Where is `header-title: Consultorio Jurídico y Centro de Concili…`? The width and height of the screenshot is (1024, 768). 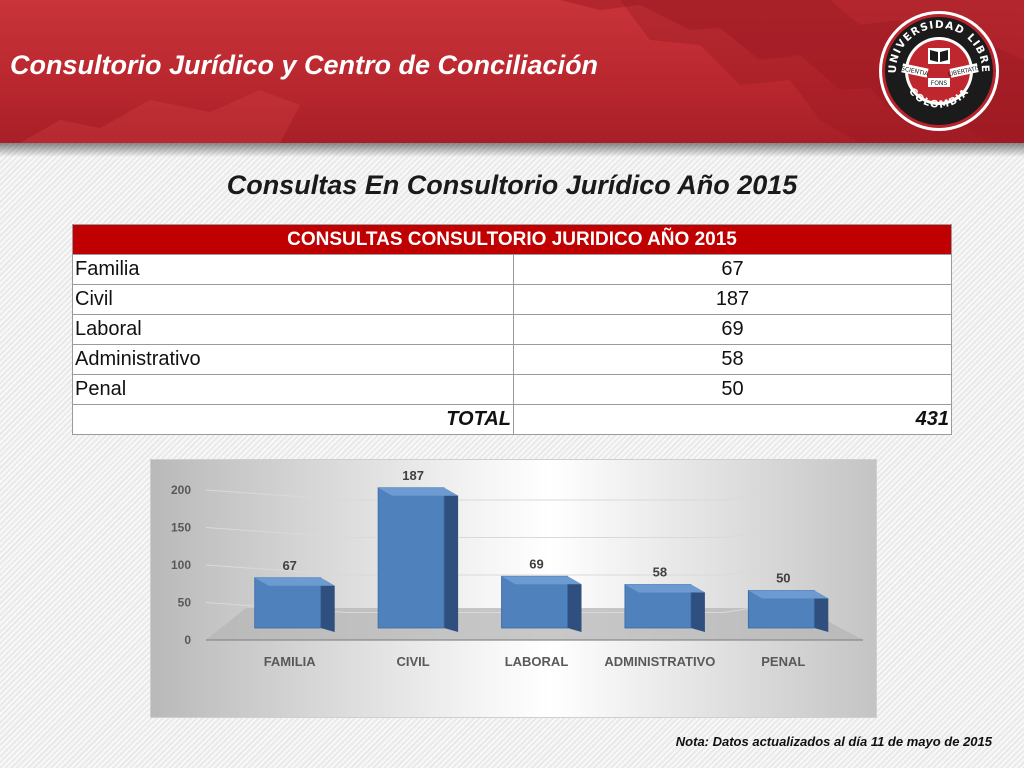
header-title: Consultorio Jurídico y Centro de Concili… is located at coordinates (304, 65).